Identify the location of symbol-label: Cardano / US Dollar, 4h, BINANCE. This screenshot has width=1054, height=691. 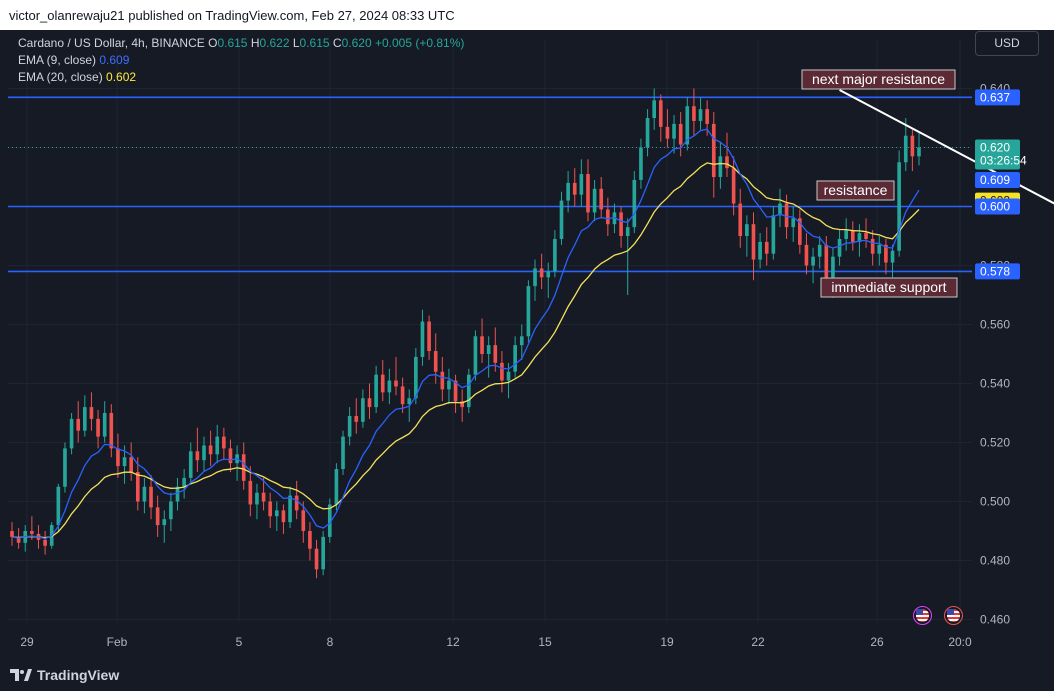
(111, 43).